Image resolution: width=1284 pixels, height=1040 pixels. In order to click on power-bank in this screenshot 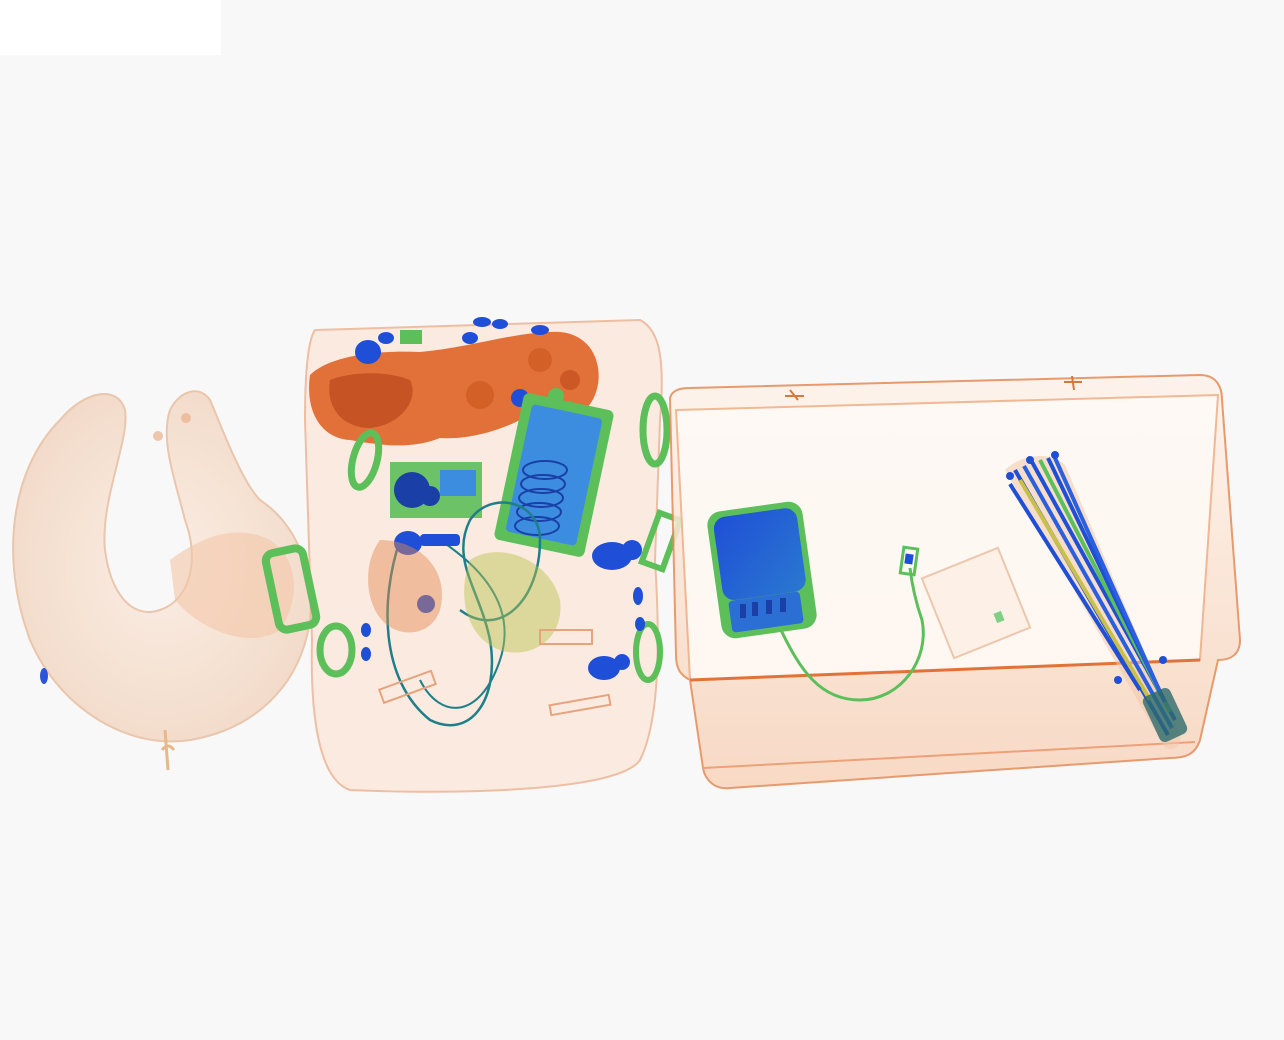, I will do `click(762, 570)`.